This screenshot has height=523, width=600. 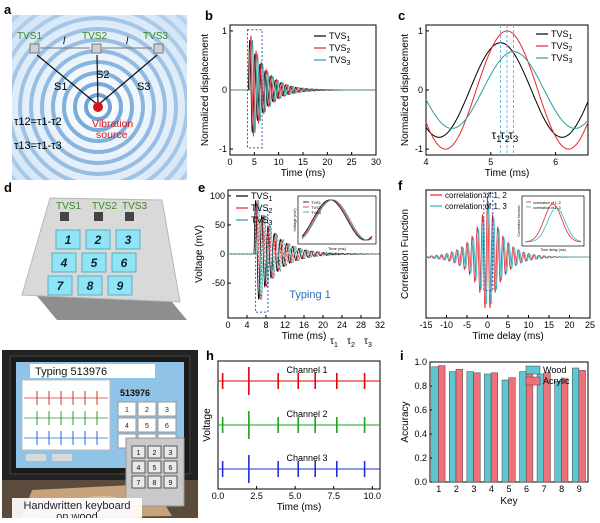 What do you see at coordinates (337, 248) in the screenshot?
I see `inset-x-label: Time (ms)` at bounding box center [337, 248].